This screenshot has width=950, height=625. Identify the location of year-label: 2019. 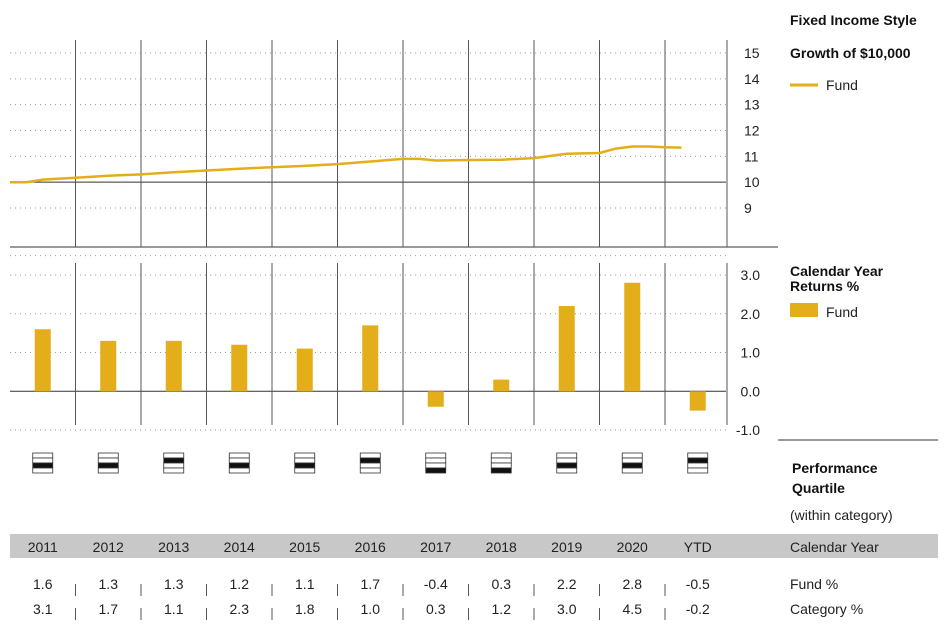
(566, 547).